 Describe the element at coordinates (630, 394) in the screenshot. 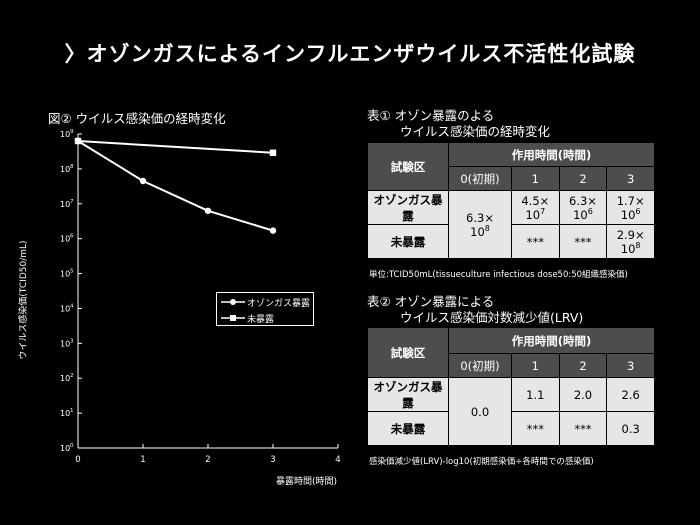

I see `table2-cell: 2.6` at that location.